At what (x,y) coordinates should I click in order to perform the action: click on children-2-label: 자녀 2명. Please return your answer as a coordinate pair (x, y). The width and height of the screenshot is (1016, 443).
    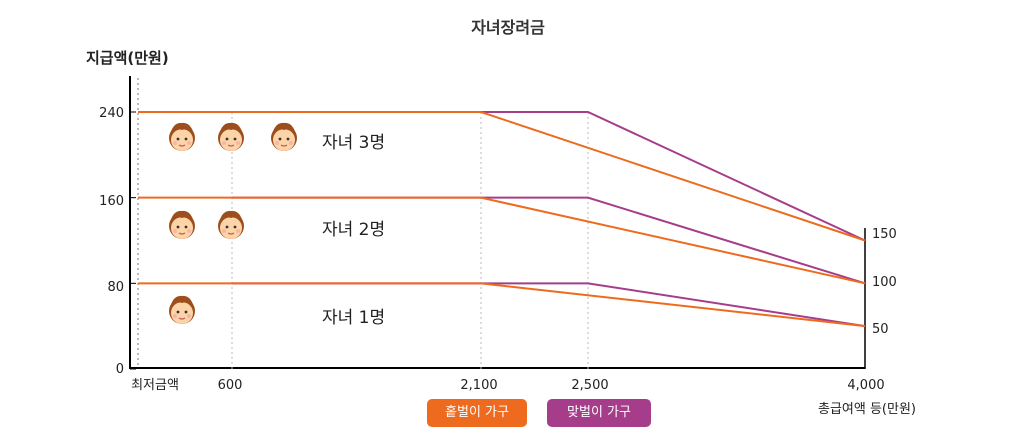
    Looking at the image, I should click on (353, 230).